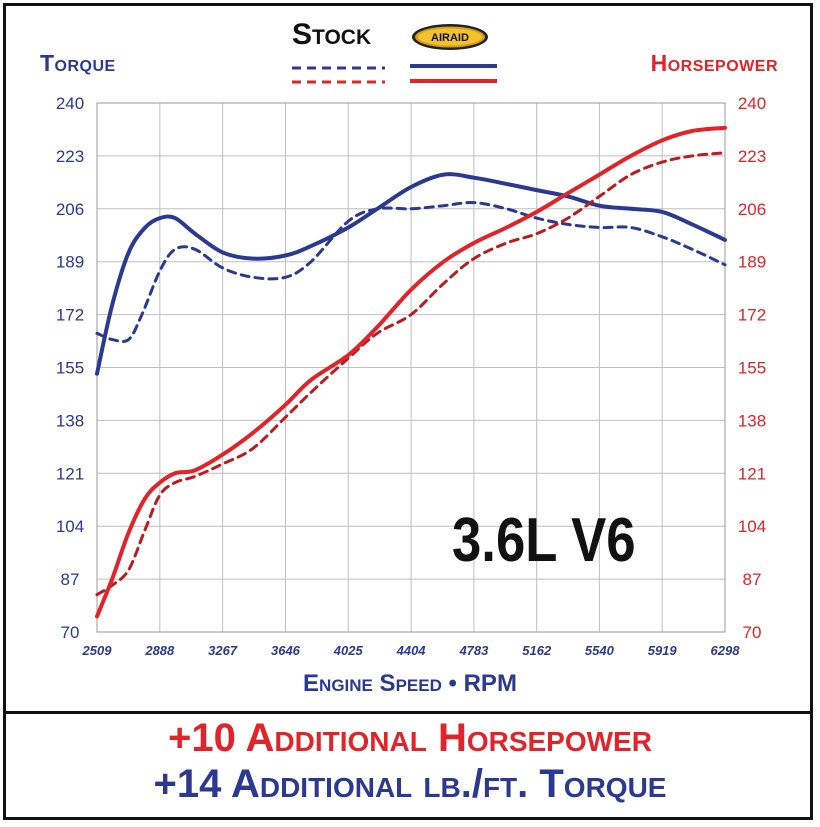 The width and height of the screenshot is (820, 827). What do you see at coordinates (78, 63) in the screenshot?
I see `y-axis-left-title: Torque` at bounding box center [78, 63].